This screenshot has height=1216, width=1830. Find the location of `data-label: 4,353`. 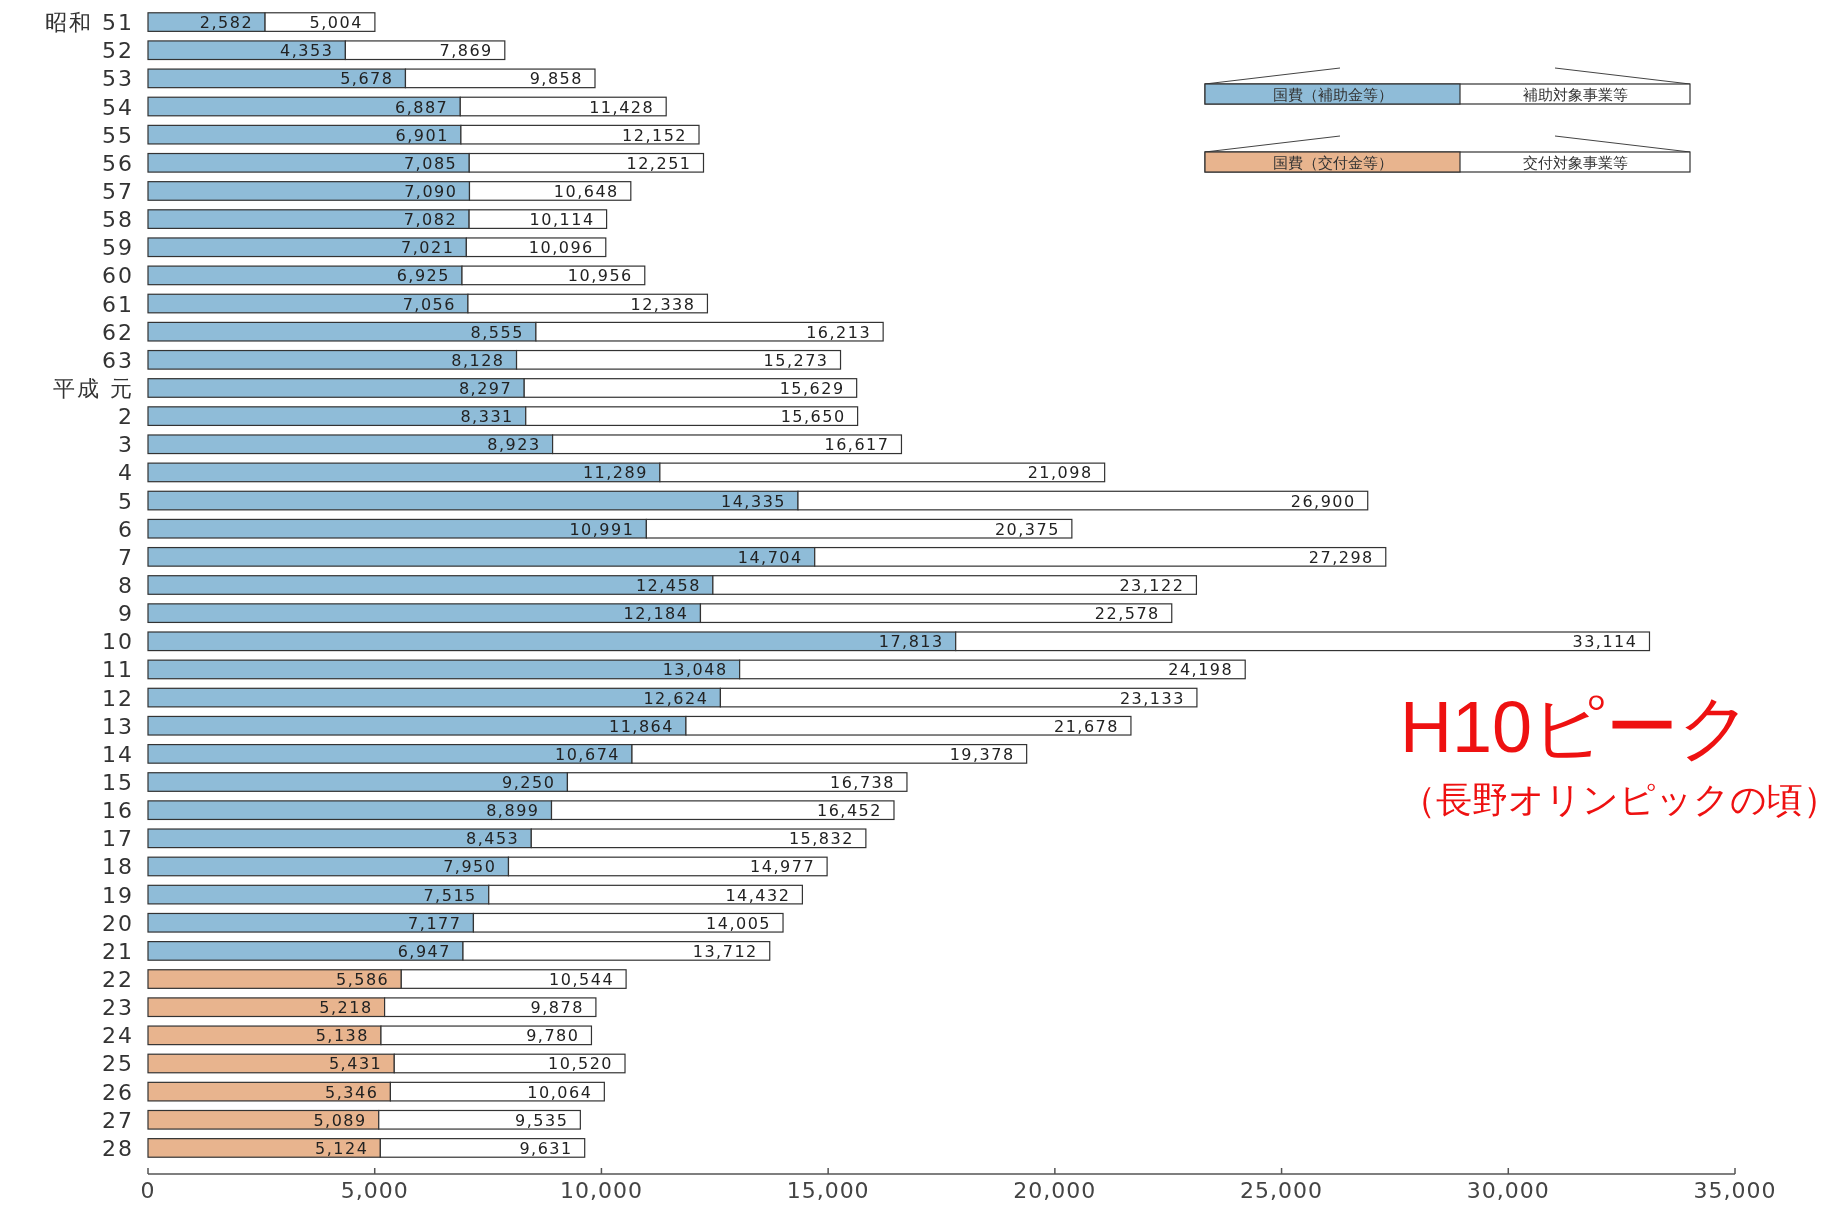

data-label: 4,353 is located at coordinates (307, 51).